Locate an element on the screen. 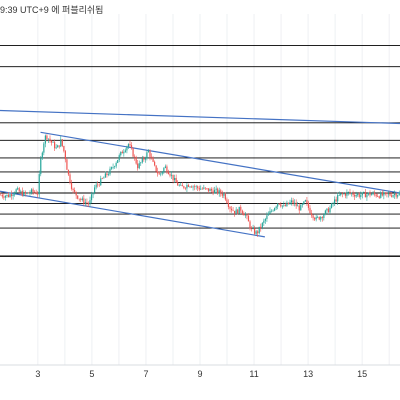  x-tick-label: 7 is located at coordinates (145, 374).